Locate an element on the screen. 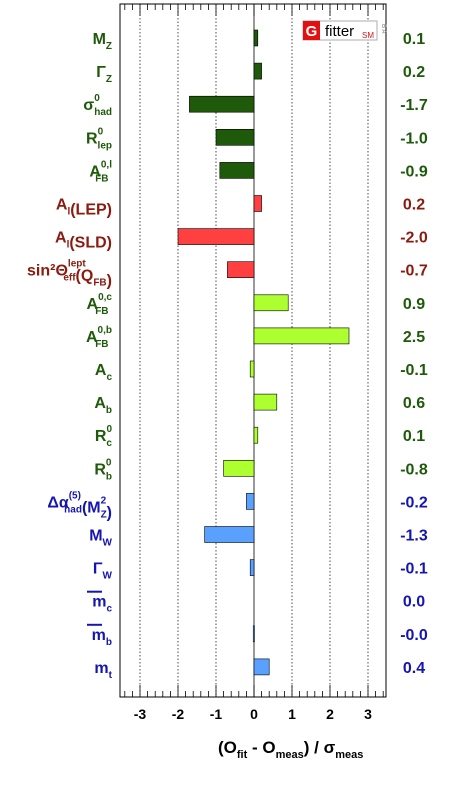  observable-label: mt is located at coordinates (103, 670).